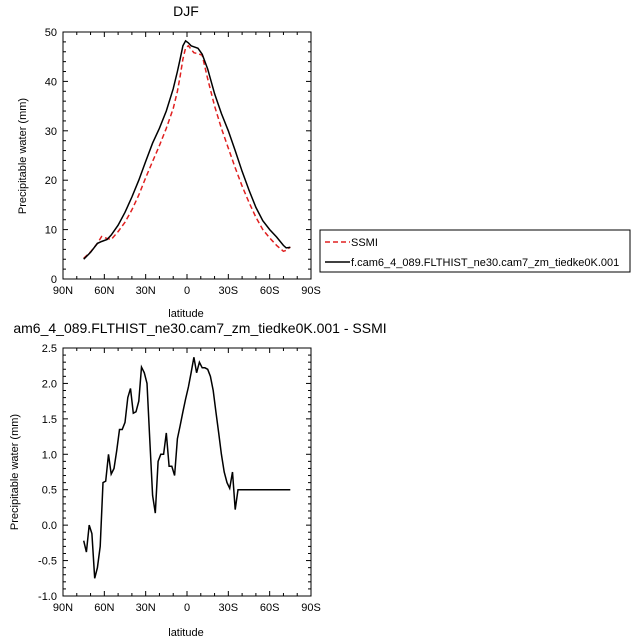 The width and height of the screenshot is (633, 641). What do you see at coordinates (54, 280) in the screenshot?
I see `top-y-tick-label: 0` at bounding box center [54, 280].